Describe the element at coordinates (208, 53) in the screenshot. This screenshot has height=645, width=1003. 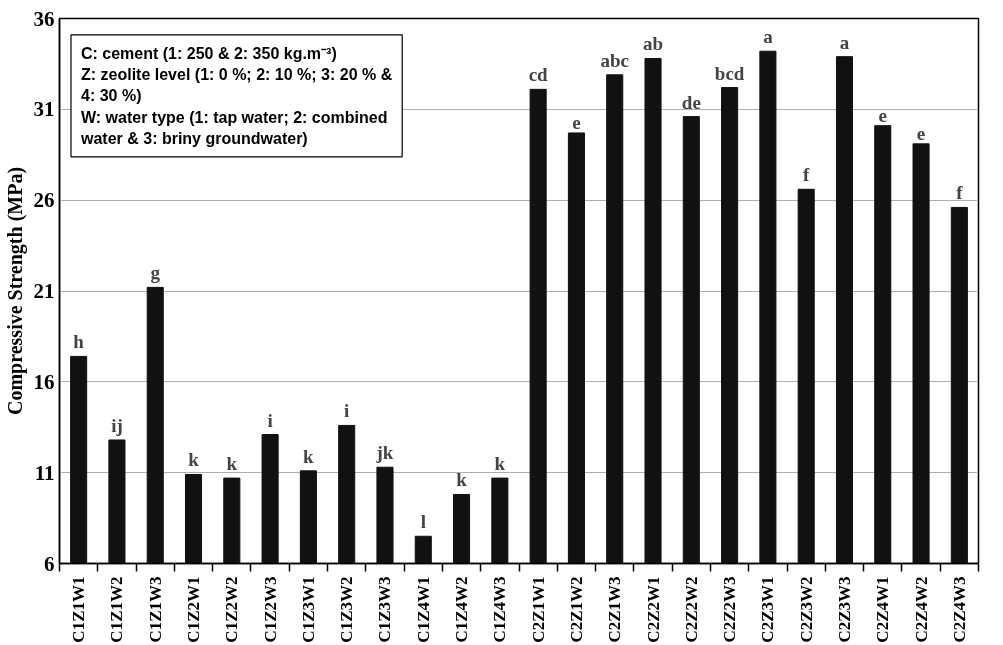
I see `annotation: C: cement (1: 250 & 2: 350 kg.m⁻³)` at that location.